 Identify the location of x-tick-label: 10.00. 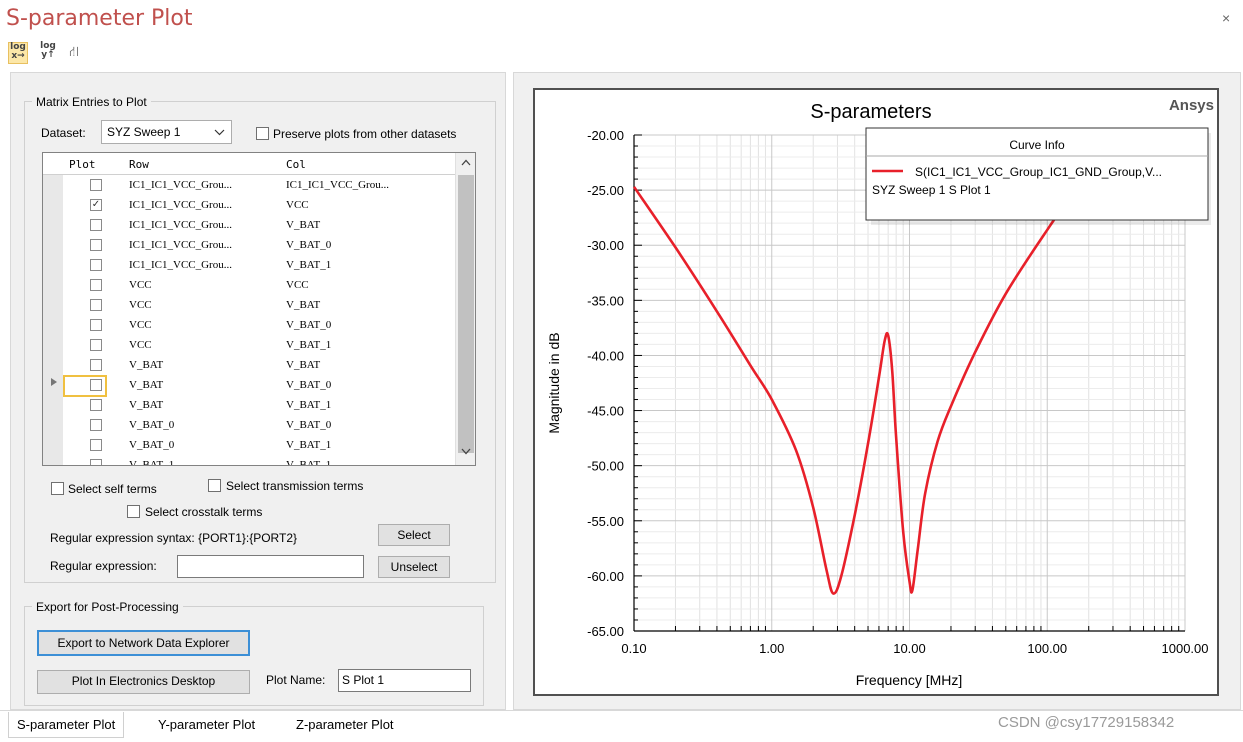
(909, 648).